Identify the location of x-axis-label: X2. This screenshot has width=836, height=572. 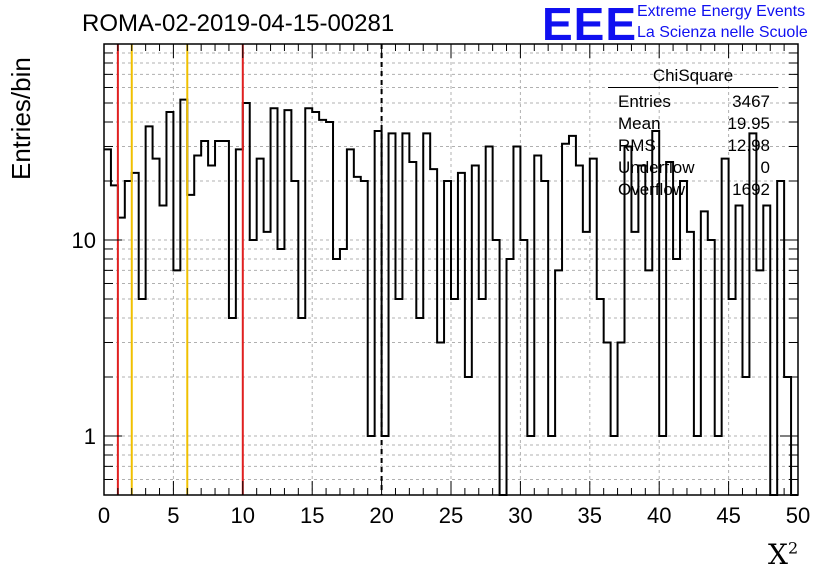
(783, 554).